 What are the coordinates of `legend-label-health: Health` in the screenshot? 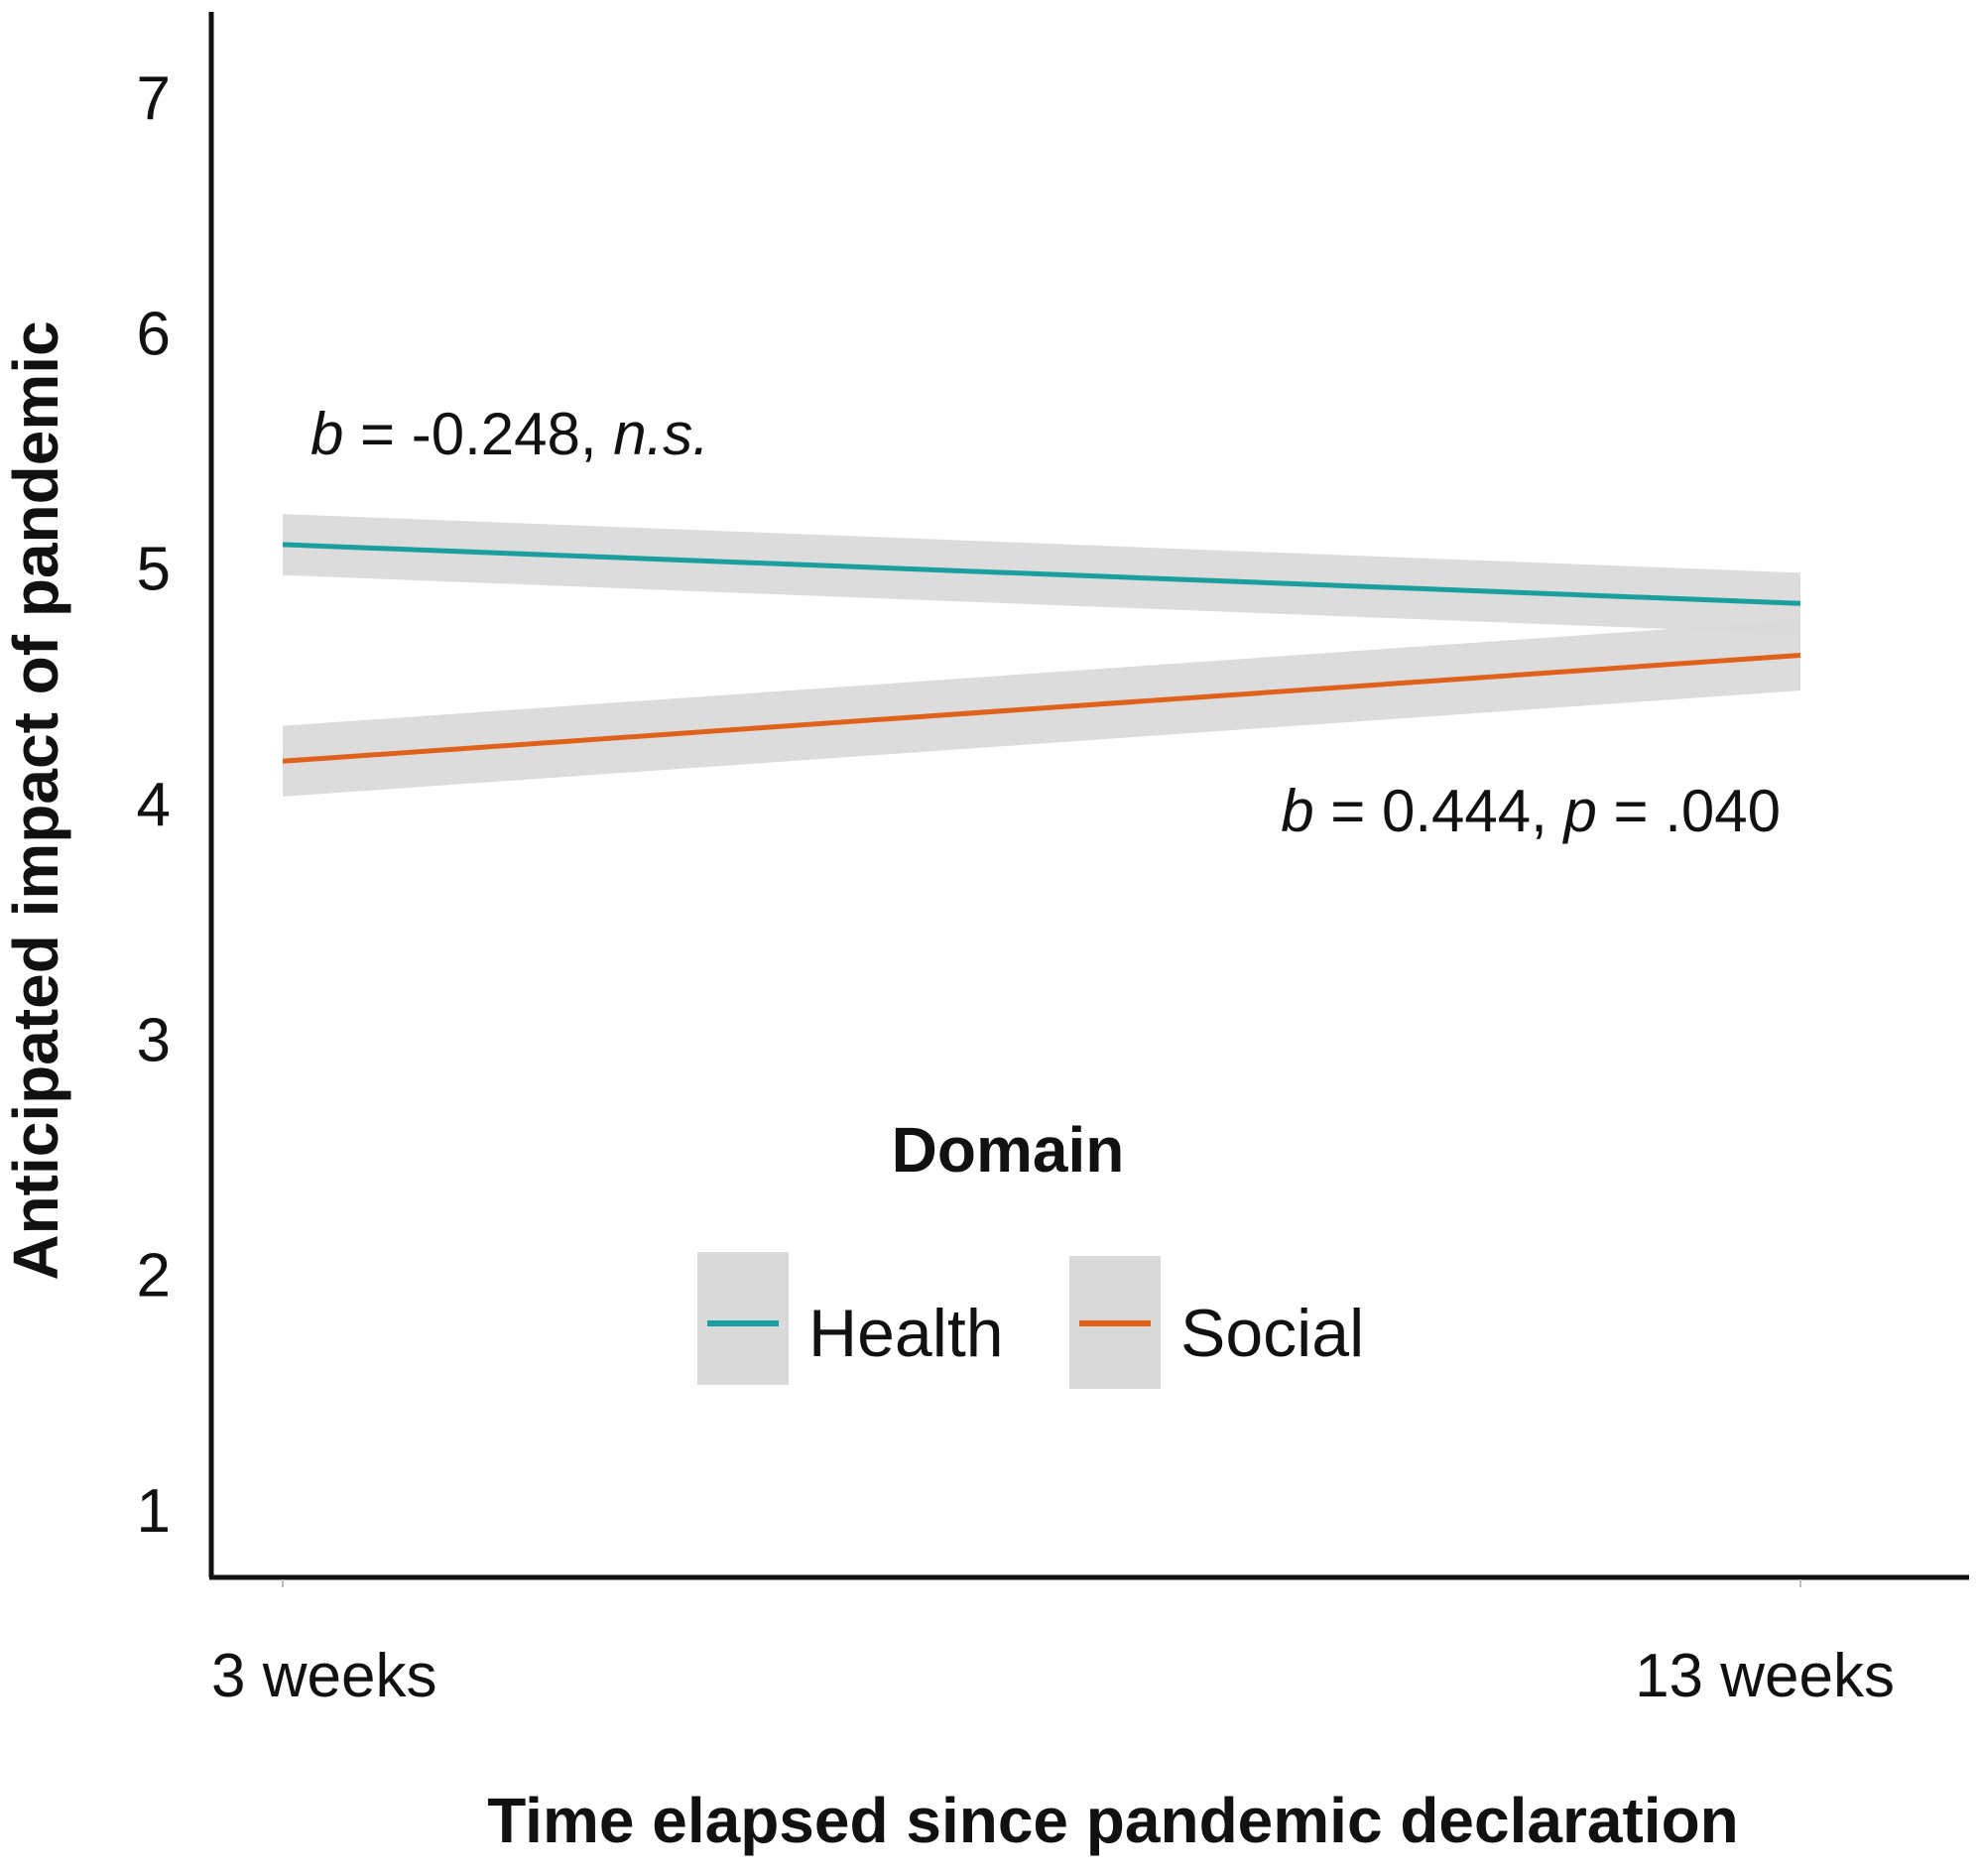 It's located at (906, 1333).